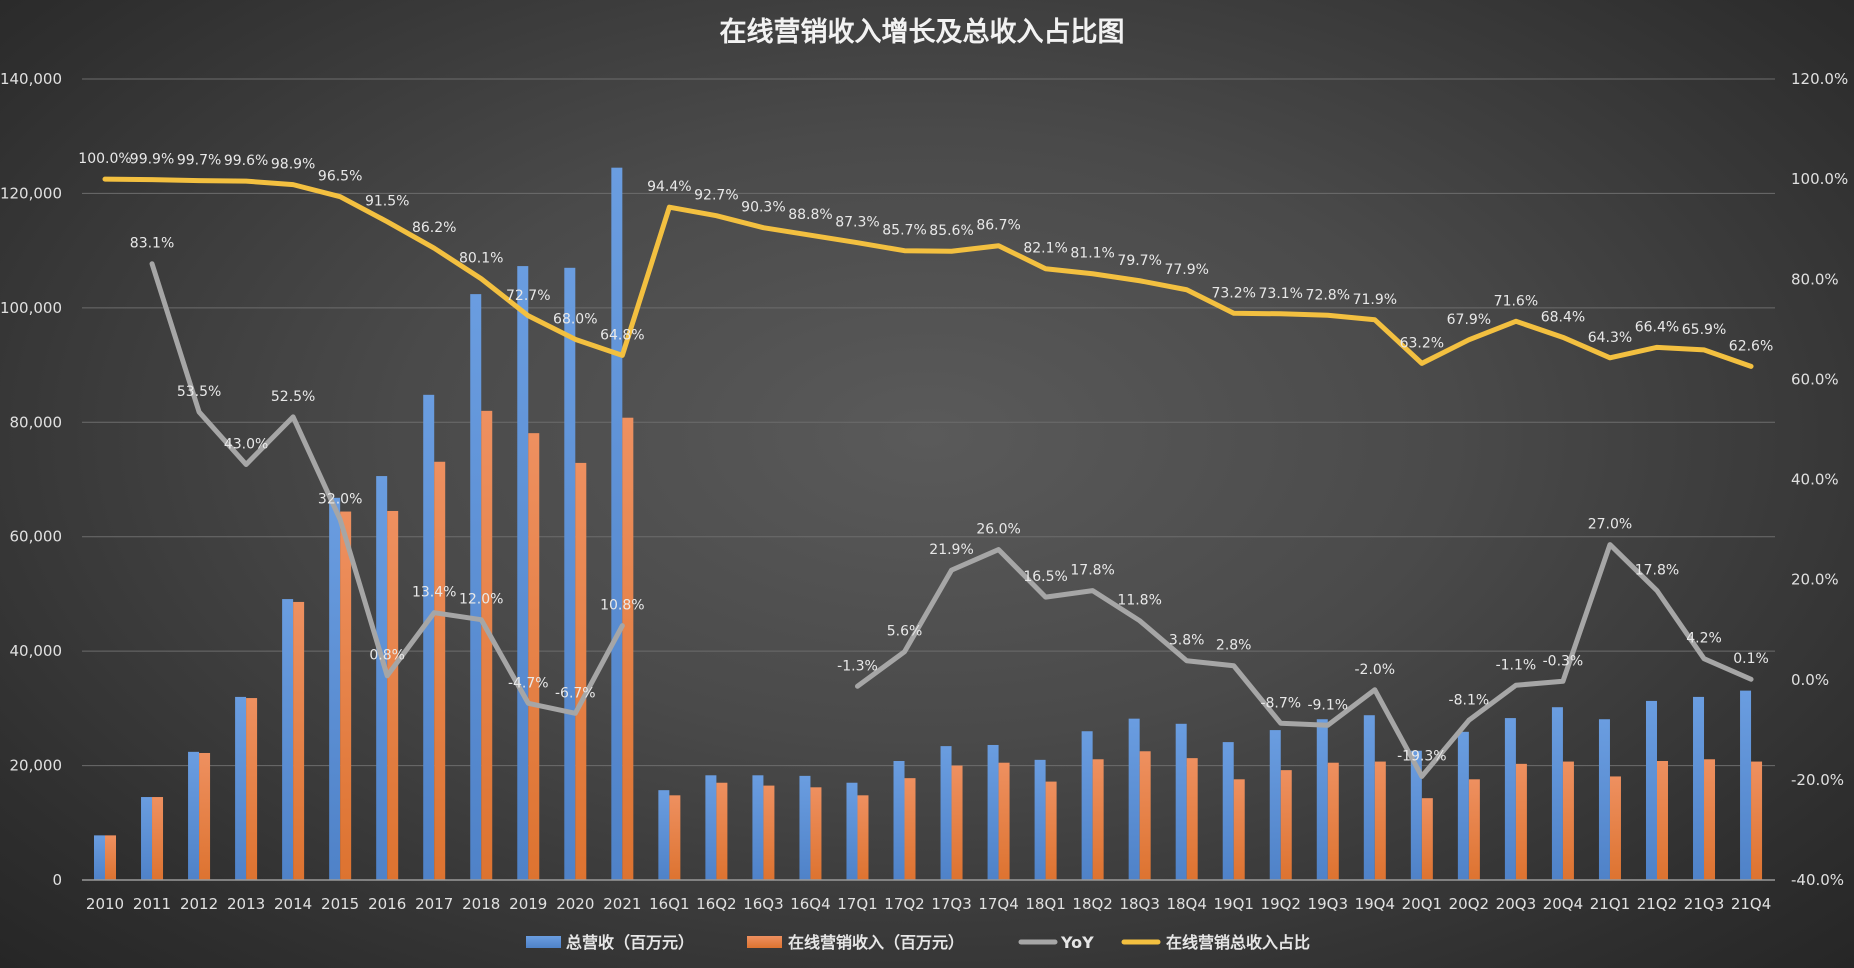  I want to click on left-axis-tick-label: 40,000, so click(36, 651).